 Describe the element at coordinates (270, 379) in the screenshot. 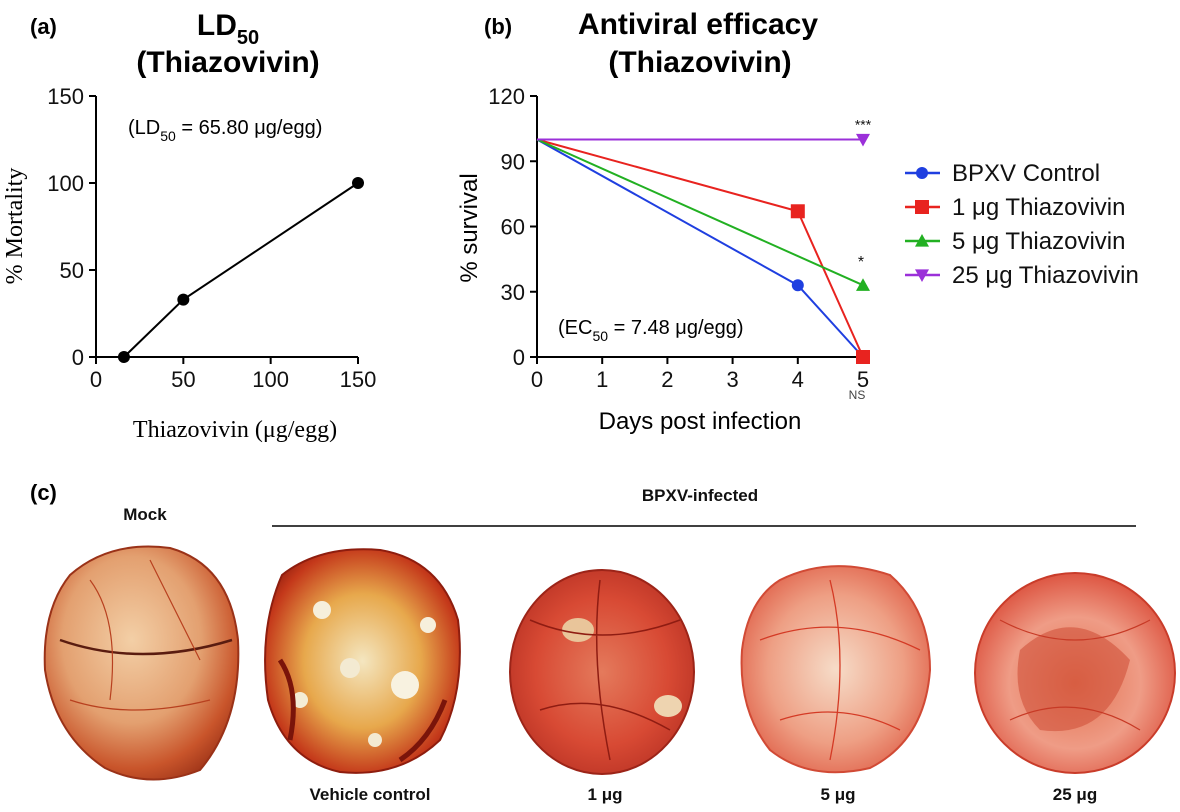

I see `ld50-x-tick-label: 100` at that location.